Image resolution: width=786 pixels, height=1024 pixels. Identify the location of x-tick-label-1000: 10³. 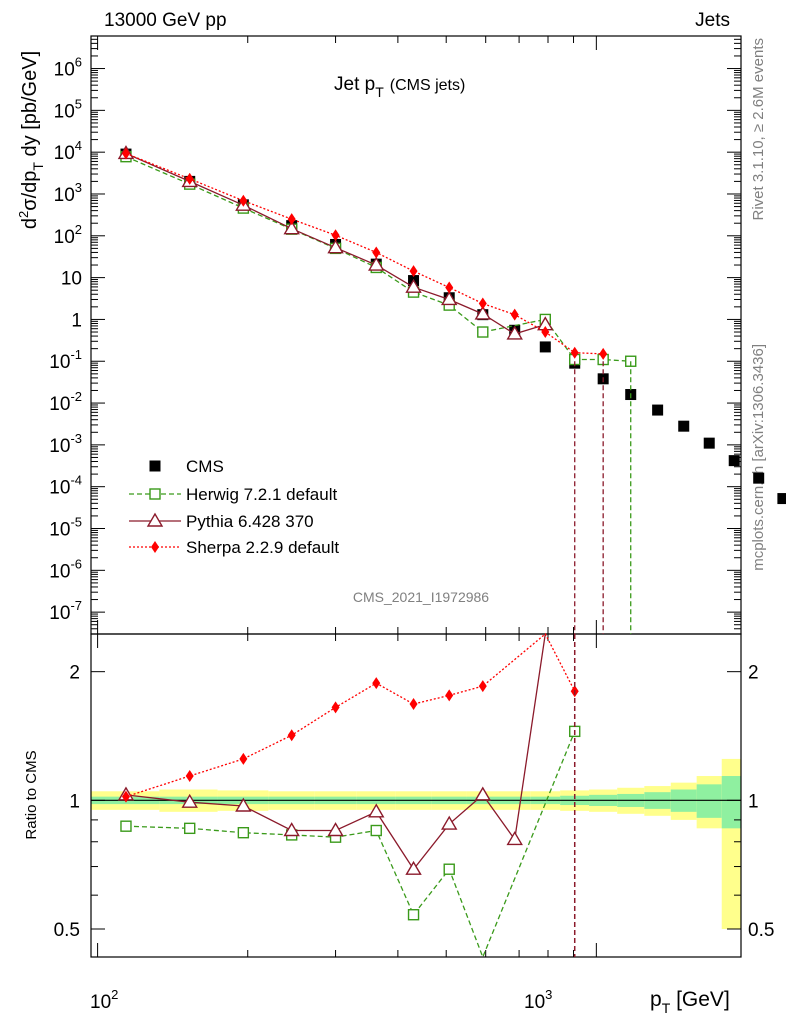
(538, 1000).